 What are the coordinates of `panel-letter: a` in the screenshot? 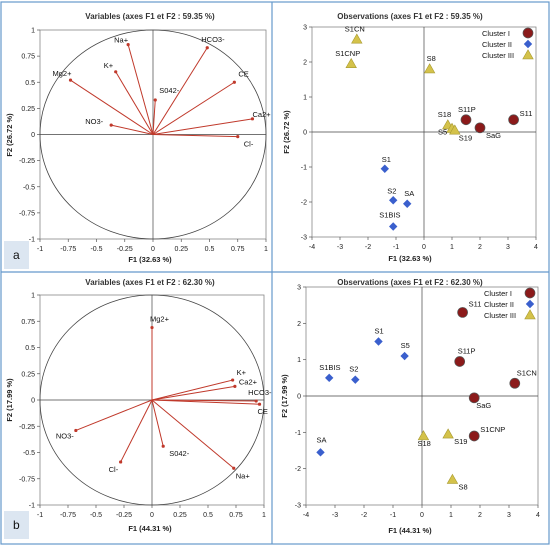 It's located at (16, 255).